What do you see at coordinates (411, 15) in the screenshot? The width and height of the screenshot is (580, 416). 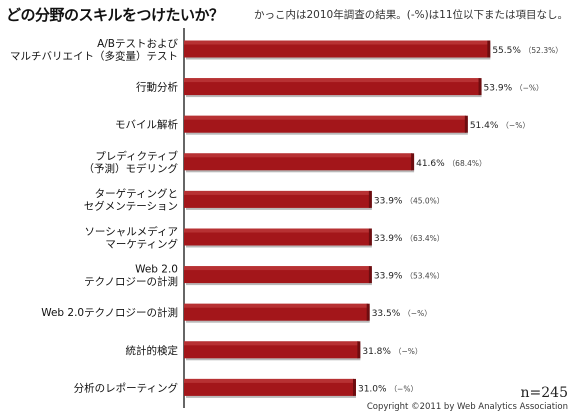 I see `chart-note: かっこ内は2010年調査の結果。(-%)は11位以下または項目なし。` at bounding box center [411, 15].